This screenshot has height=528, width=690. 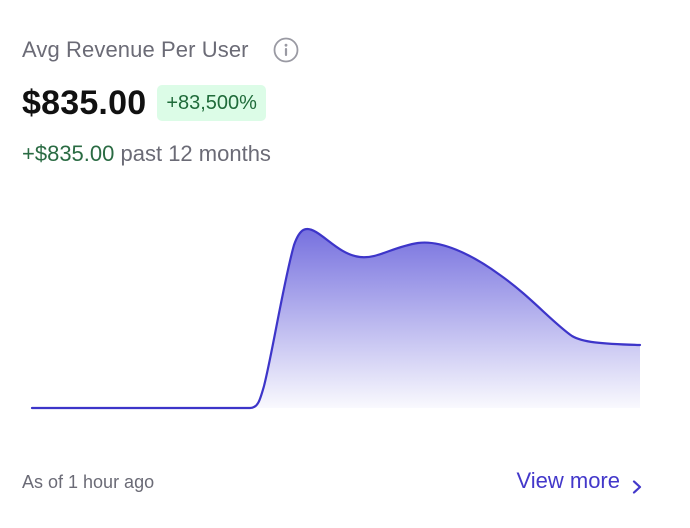 What do you see at coordinates (135, 49) in the screenshot?
I see `card-title: Avg Revenue Per User` at bounding box center [135, 49].